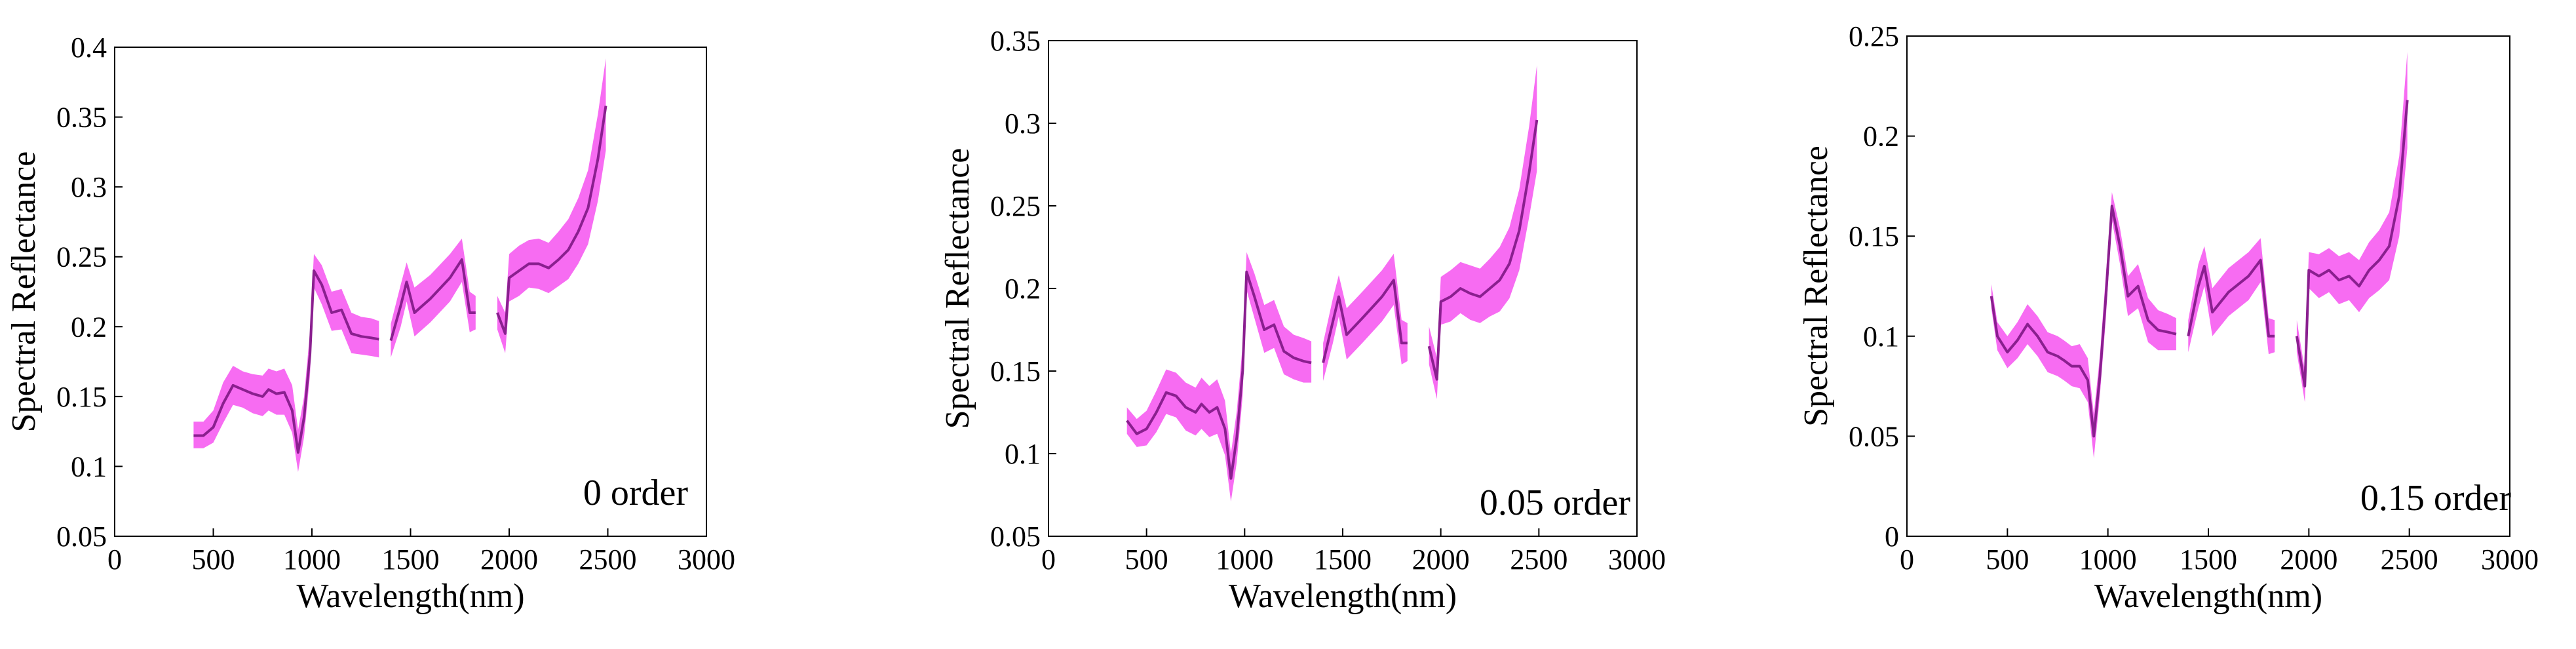 The width and height of the screenshot is (2576, 649). Describe the element at coordinates (1892, 537) in the screenshot. I see `y-tick-label: 0` at that location.